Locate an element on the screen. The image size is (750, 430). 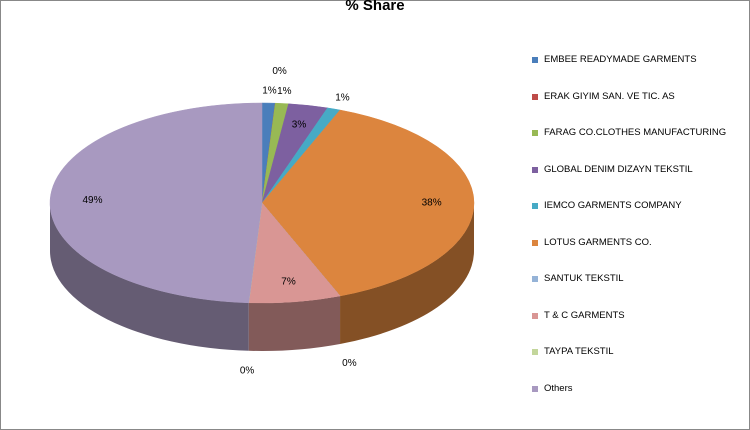
data-label: 7% is located at coordinates (288, 282).